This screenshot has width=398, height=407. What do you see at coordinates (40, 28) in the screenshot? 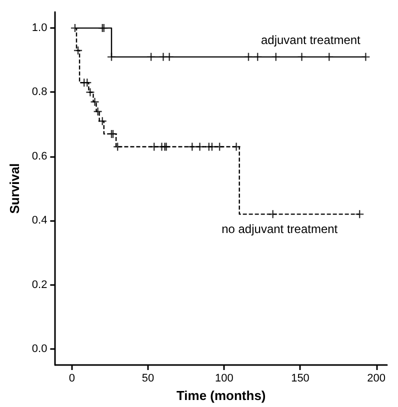
I see `y-tick-label: 1.0` at bounding box center [40, 28].